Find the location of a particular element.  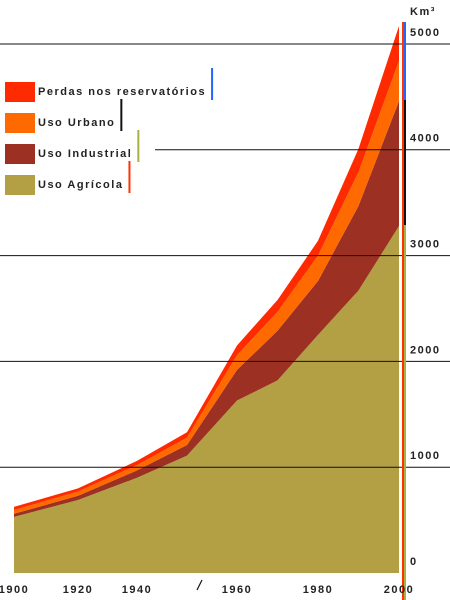

y-tick-label: 1000 is located at coordinates (425, 456).